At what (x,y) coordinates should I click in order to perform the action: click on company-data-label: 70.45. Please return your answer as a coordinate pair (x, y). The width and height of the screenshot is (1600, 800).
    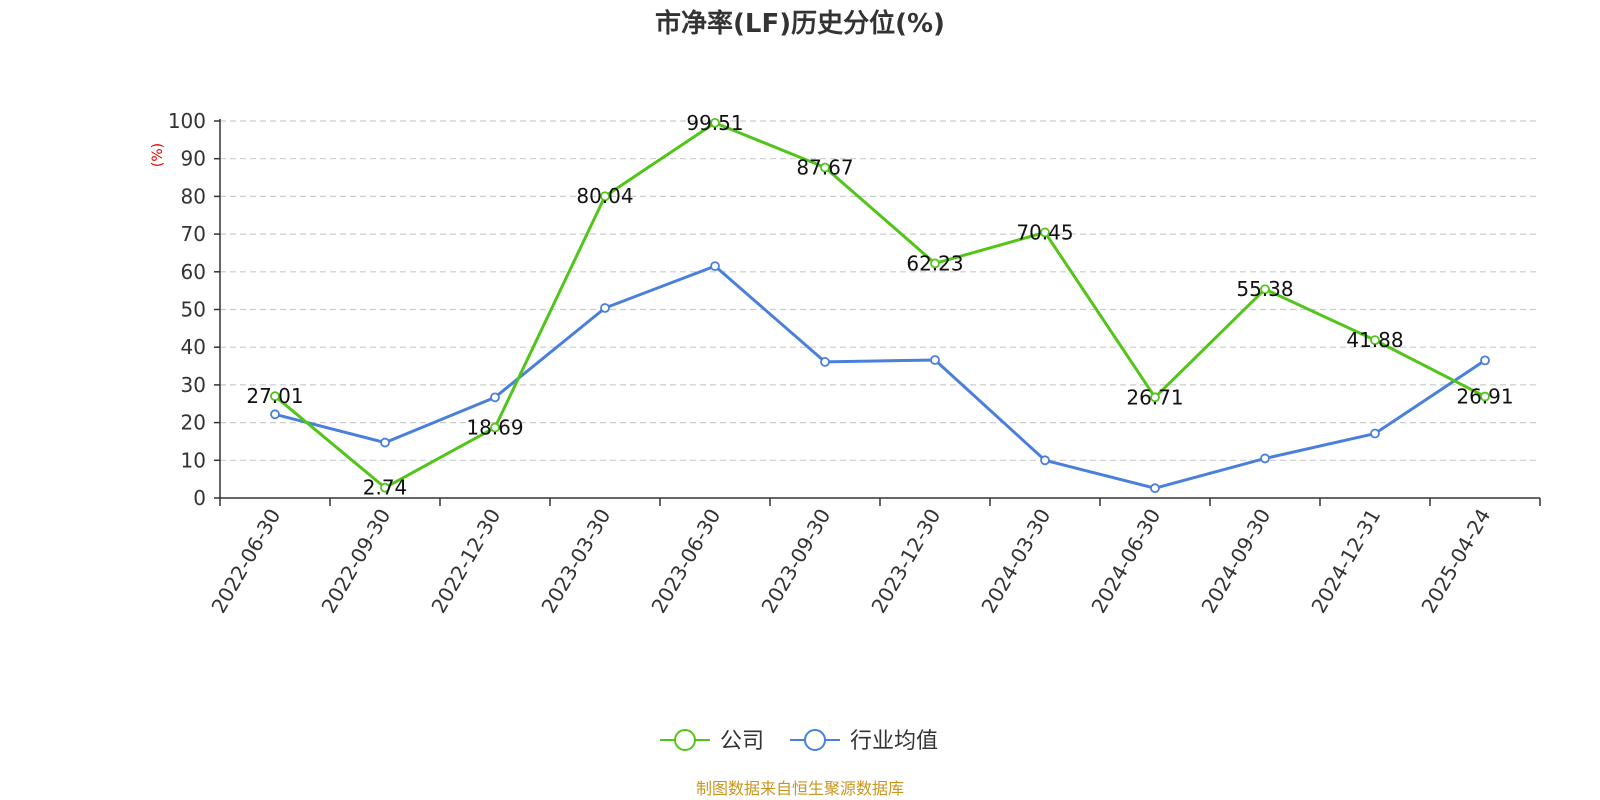
    Looking at the image, I should click on (1044, 232).